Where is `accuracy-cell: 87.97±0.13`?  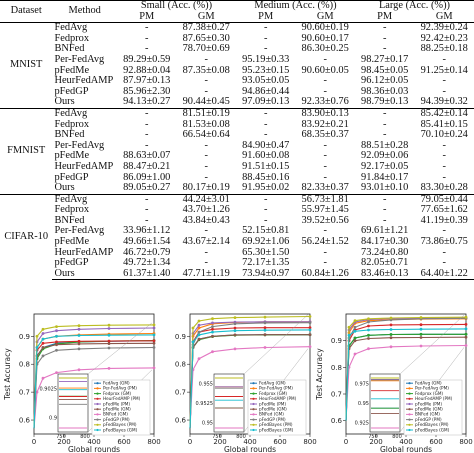 accuracy-cell: 87.97±0.13 is located at coordinates (147, 81).